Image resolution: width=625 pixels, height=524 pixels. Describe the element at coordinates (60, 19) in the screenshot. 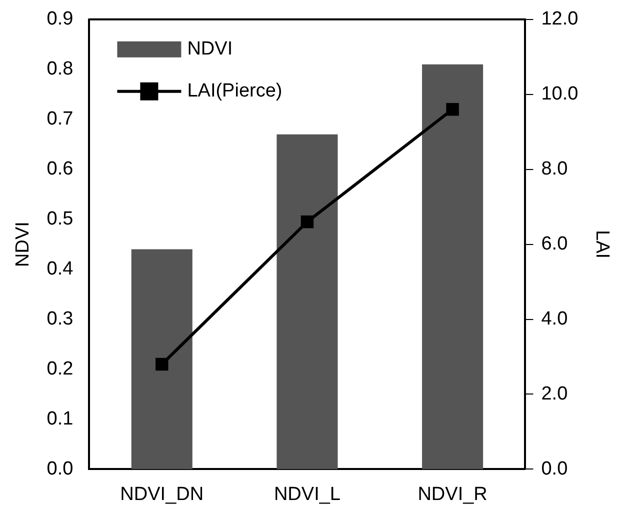

I see `y-tick-label: 0.9` at that location.